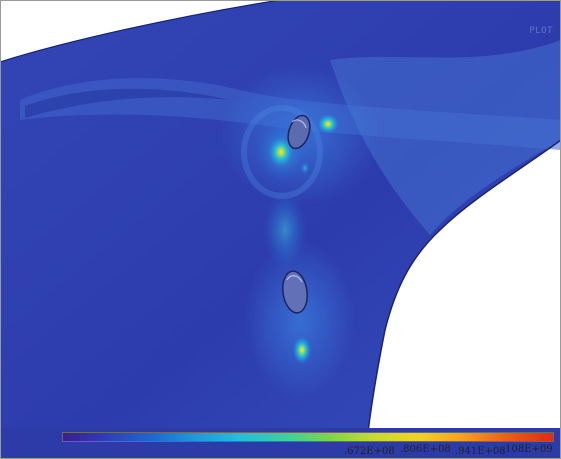 This screenshot has height=459, width=561. What do you see at coordinates (299, 124) in the screenshot?
I see `hole-upper-highlight` at bounding box center [299, 124].